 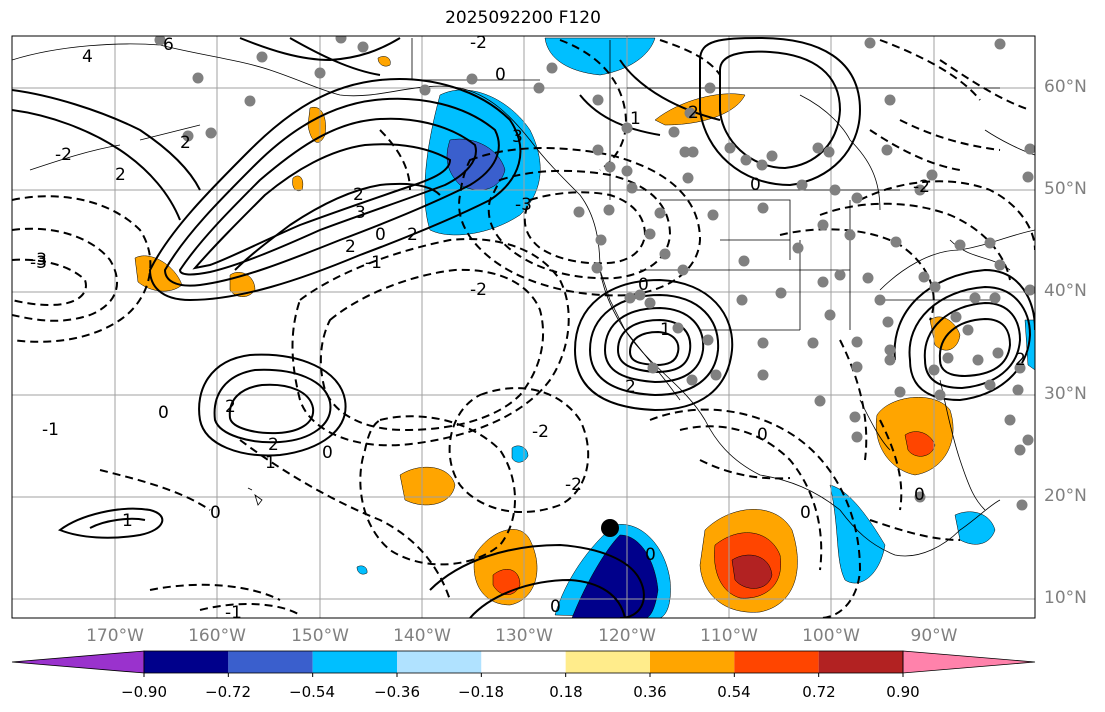 I want to click on chart-title: 2025092200 F120, so click(x=523, y=18).